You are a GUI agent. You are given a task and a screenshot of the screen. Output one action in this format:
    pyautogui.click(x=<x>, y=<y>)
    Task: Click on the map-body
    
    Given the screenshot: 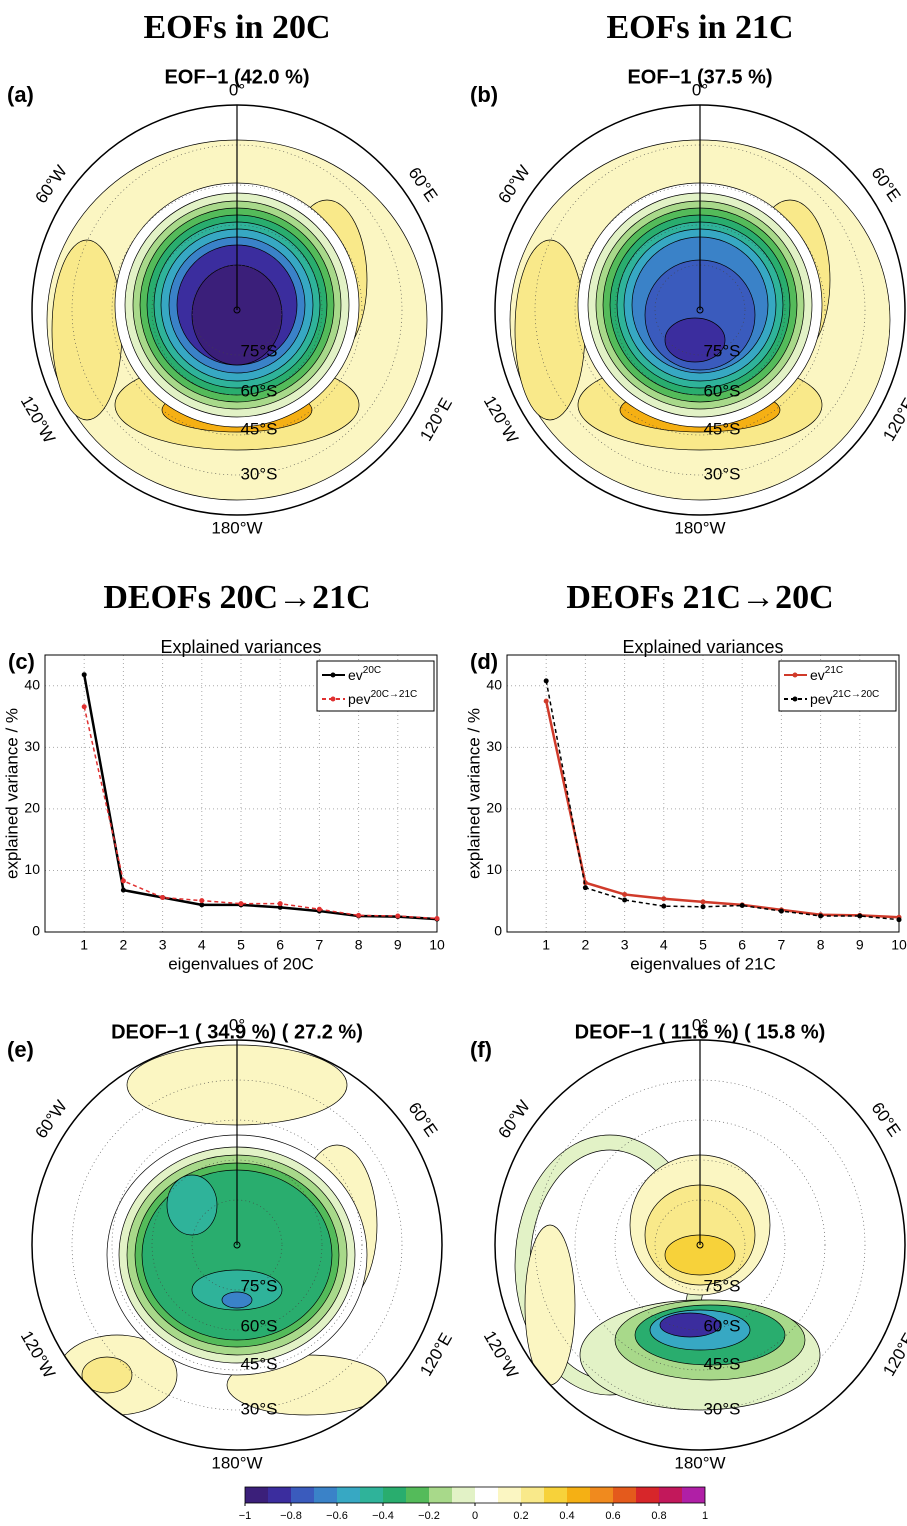 What is the action you would take?
    pyautogui.click(x=700, y=1245)
    